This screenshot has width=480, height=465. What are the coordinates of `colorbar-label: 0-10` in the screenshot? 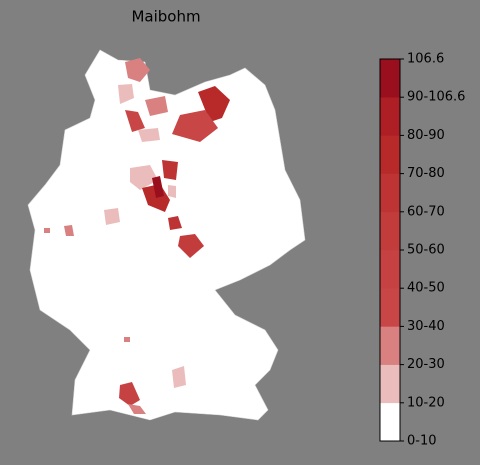 It's located at (422, 441).